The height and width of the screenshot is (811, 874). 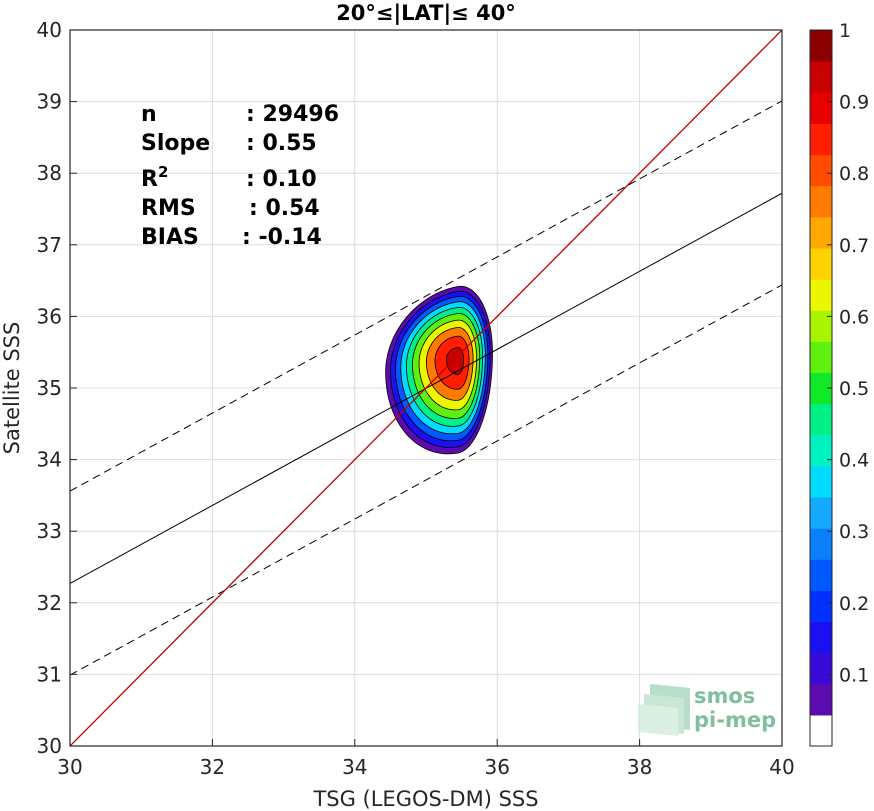 I want to click on y-tick-label: 33, so click(x=49, y=531).